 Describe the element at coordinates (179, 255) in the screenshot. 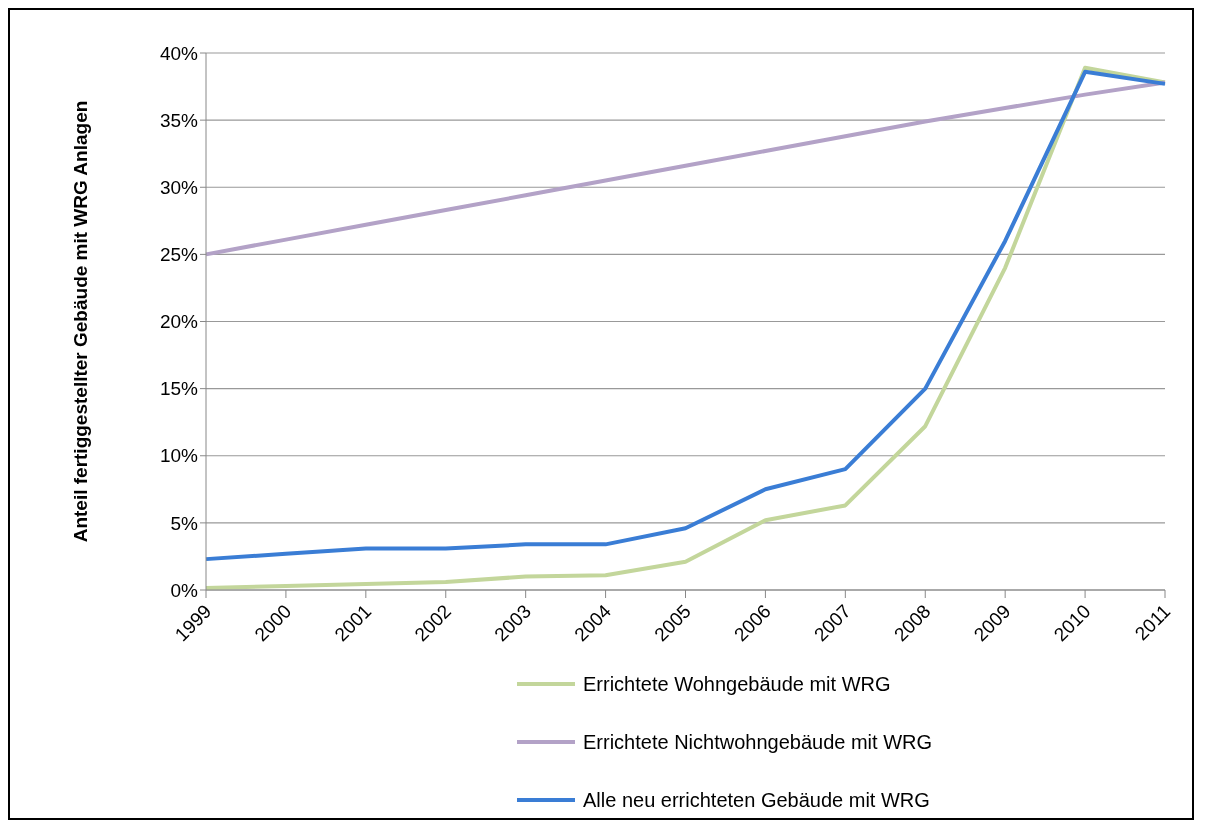

I see `y-tick-label: 25%` at that location.